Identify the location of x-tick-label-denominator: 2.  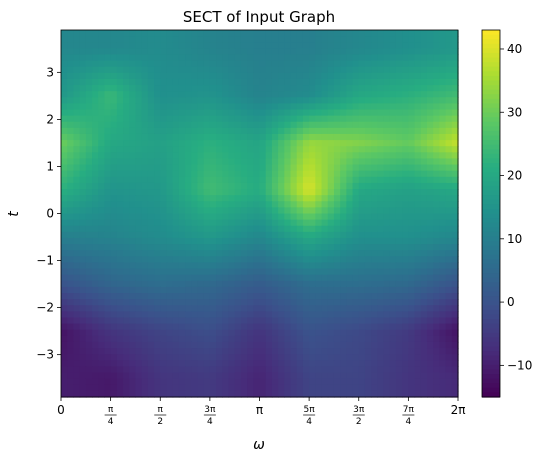
(160, 422).